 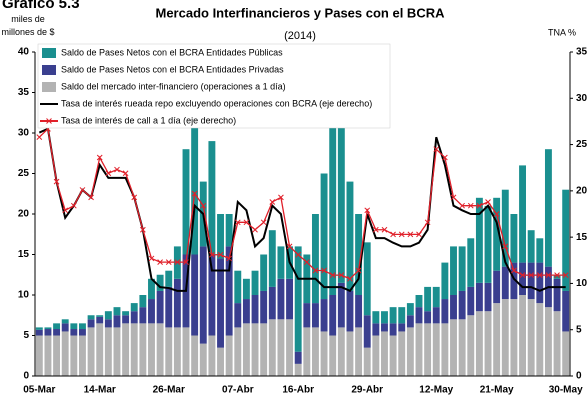 What do you see at coordinates (497, 390) in the screenshot?
I see `x-tick-label: 21-May` at bounding box center [497, 390].